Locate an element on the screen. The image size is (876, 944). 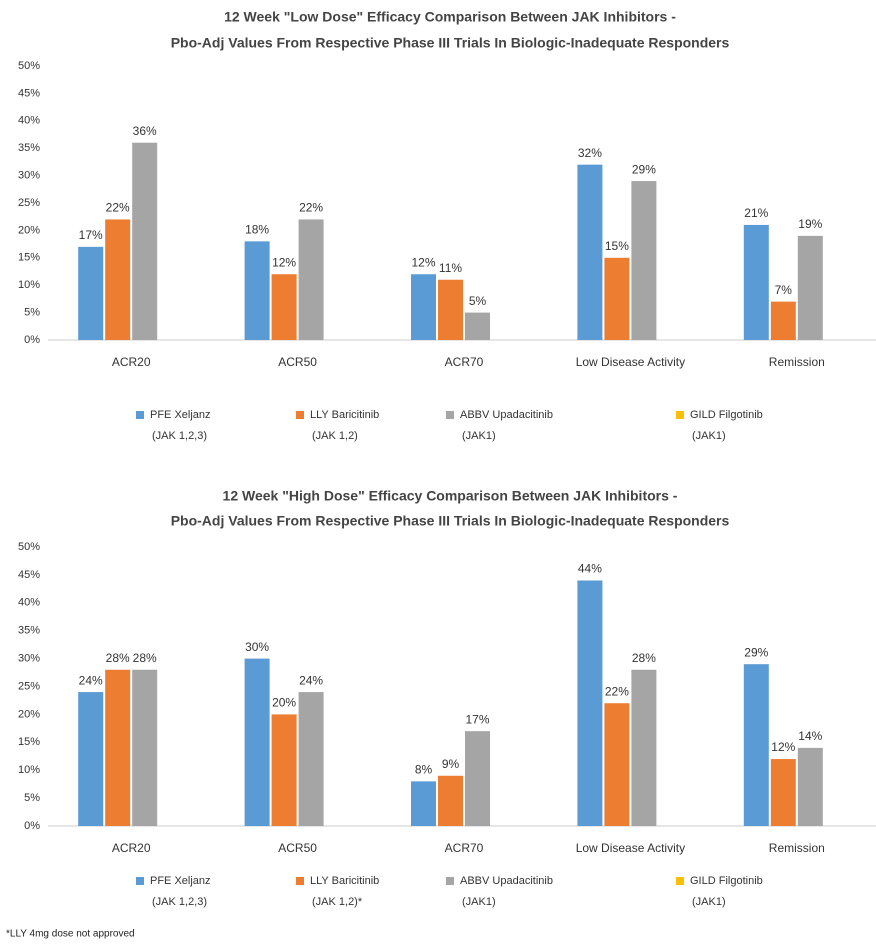
data-label: 24% is located at coordinates (311, 680).